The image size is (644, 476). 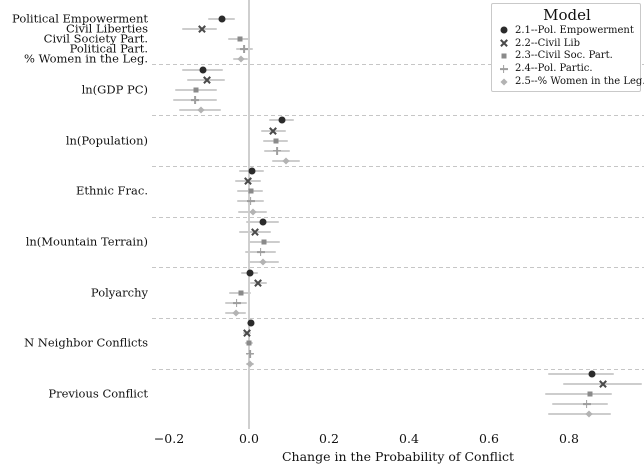 What do you see at coordinates (567, 15) in the screenshot?
I see `legend-title: Model` at bounding box center [567, 15].